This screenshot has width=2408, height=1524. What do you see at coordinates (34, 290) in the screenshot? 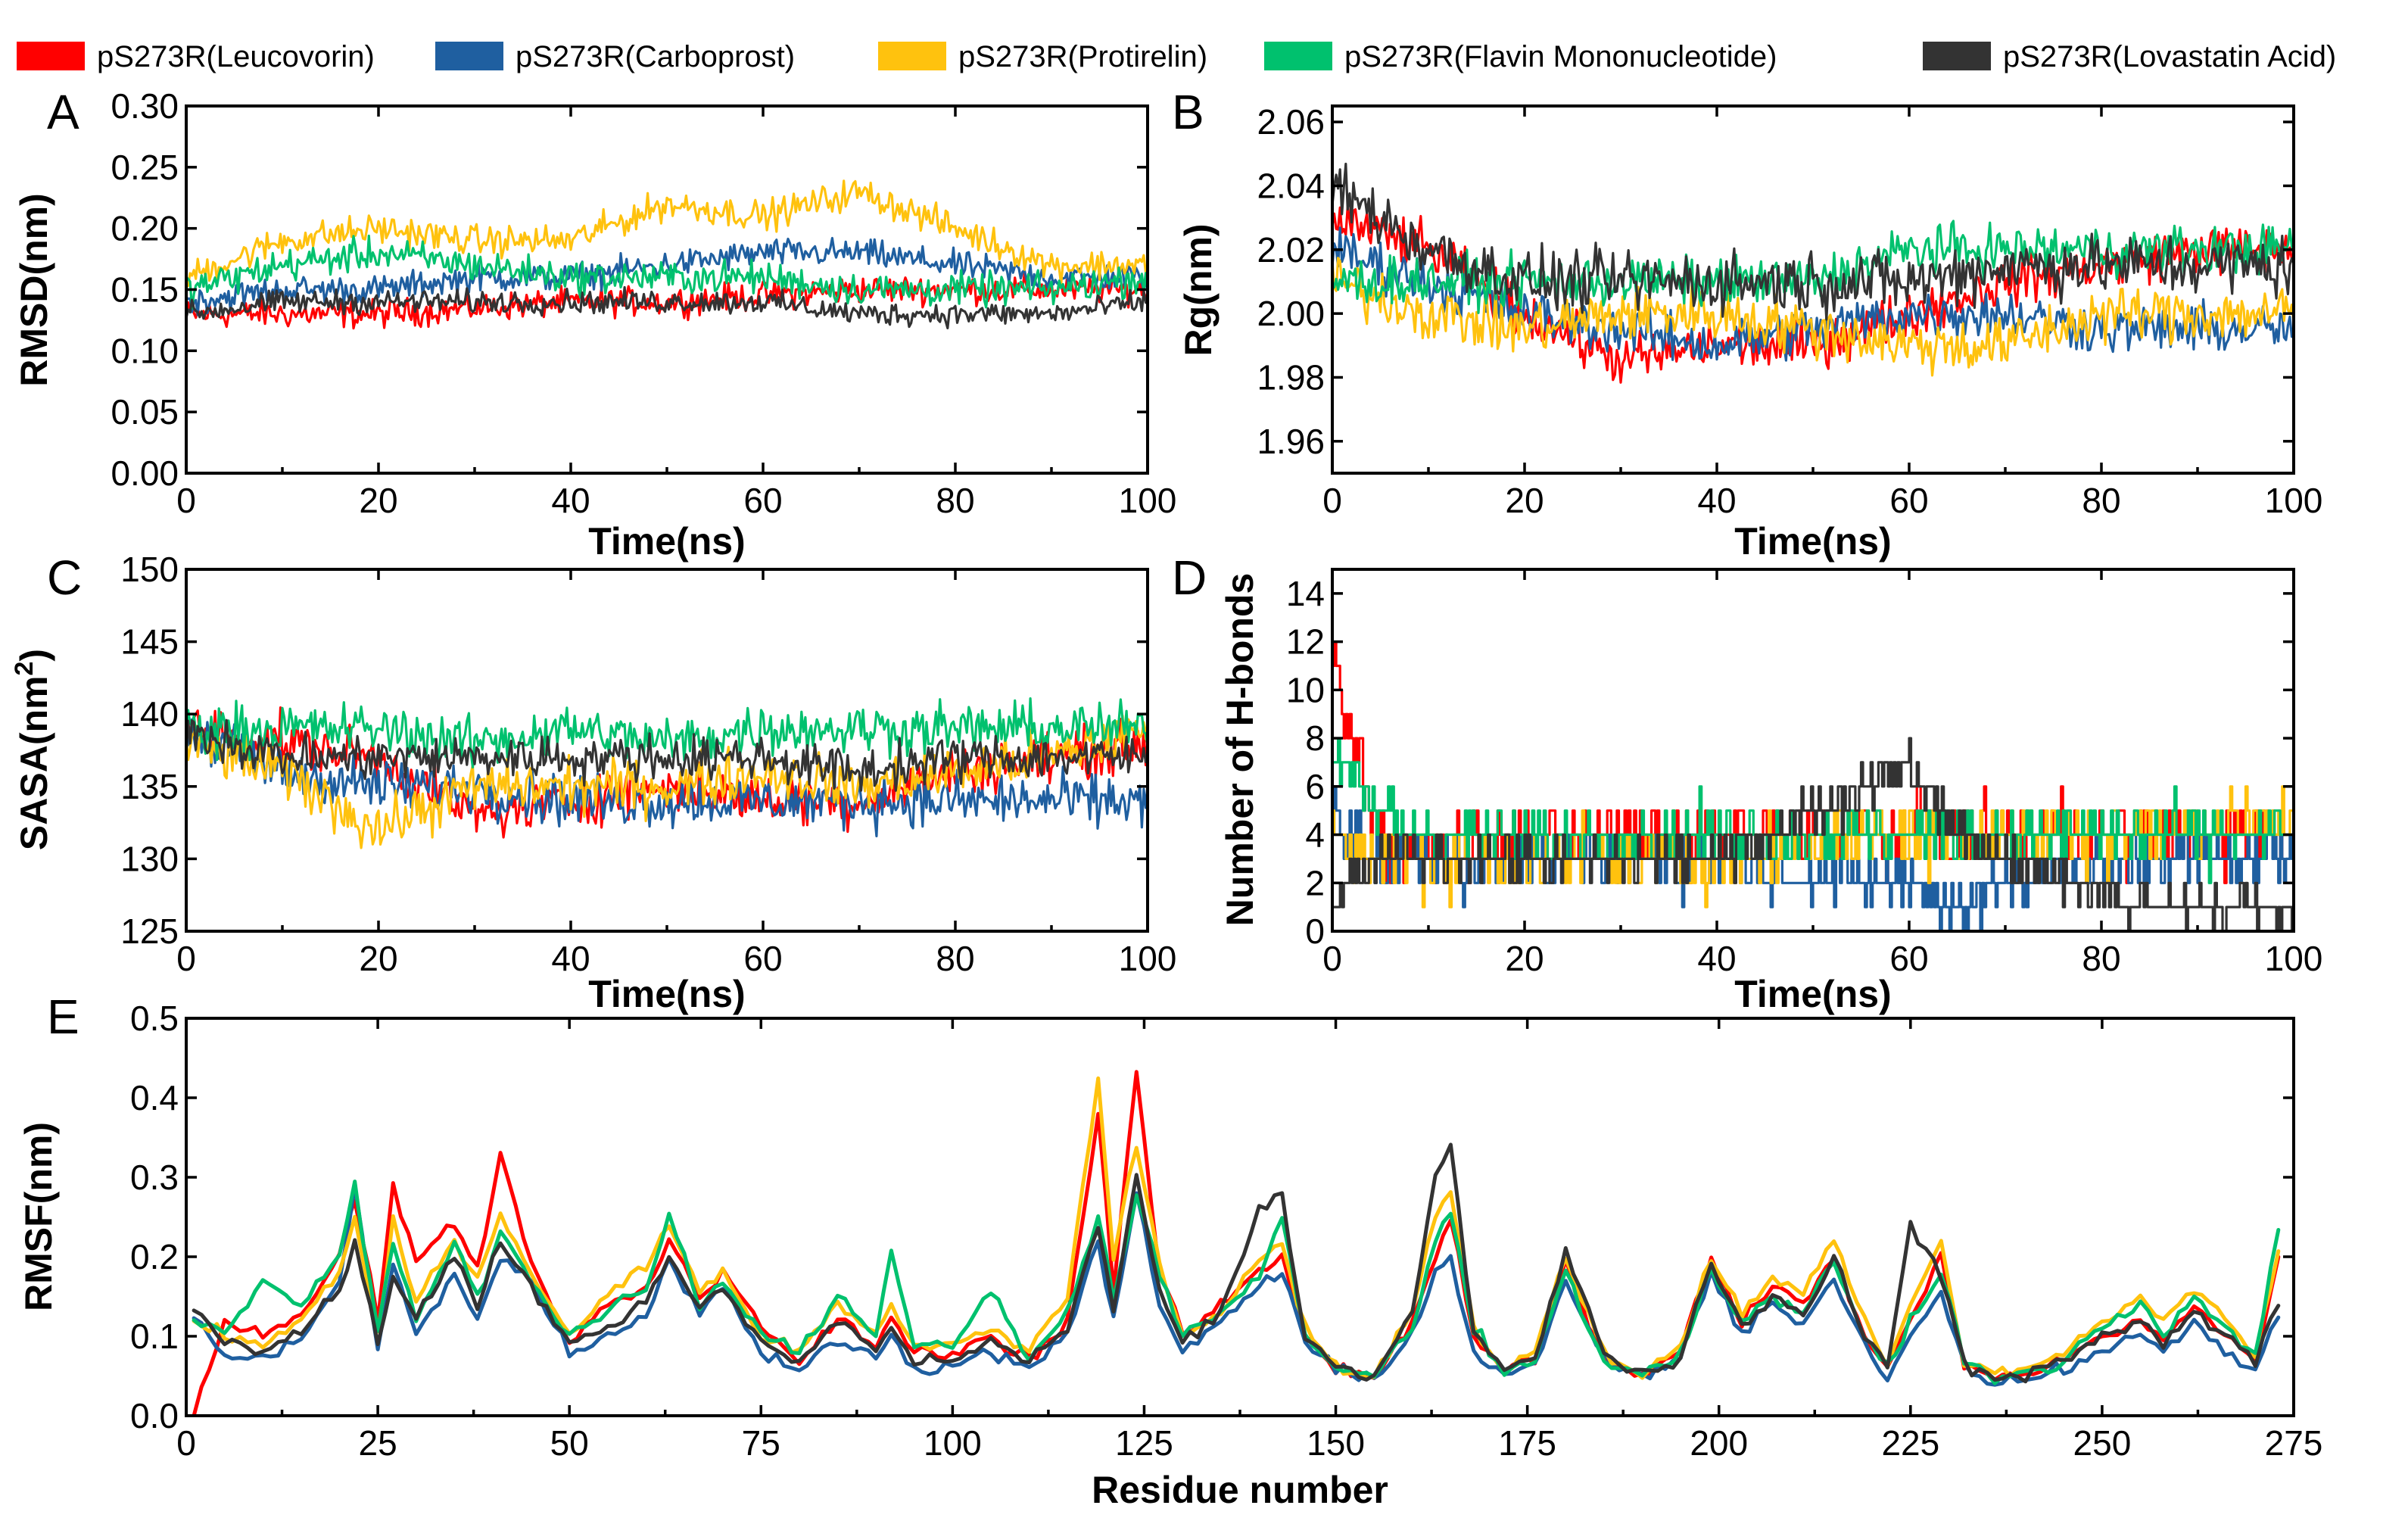
I see `y-axis-title: RMSD(nm)` at bounding box center [34, 290].